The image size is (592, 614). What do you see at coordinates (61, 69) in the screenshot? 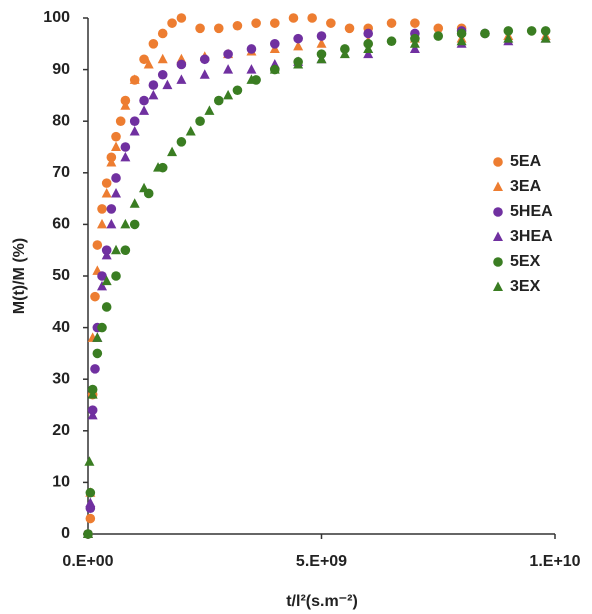
I see `y-tick-label: 90` at bounding box center [61, 69].